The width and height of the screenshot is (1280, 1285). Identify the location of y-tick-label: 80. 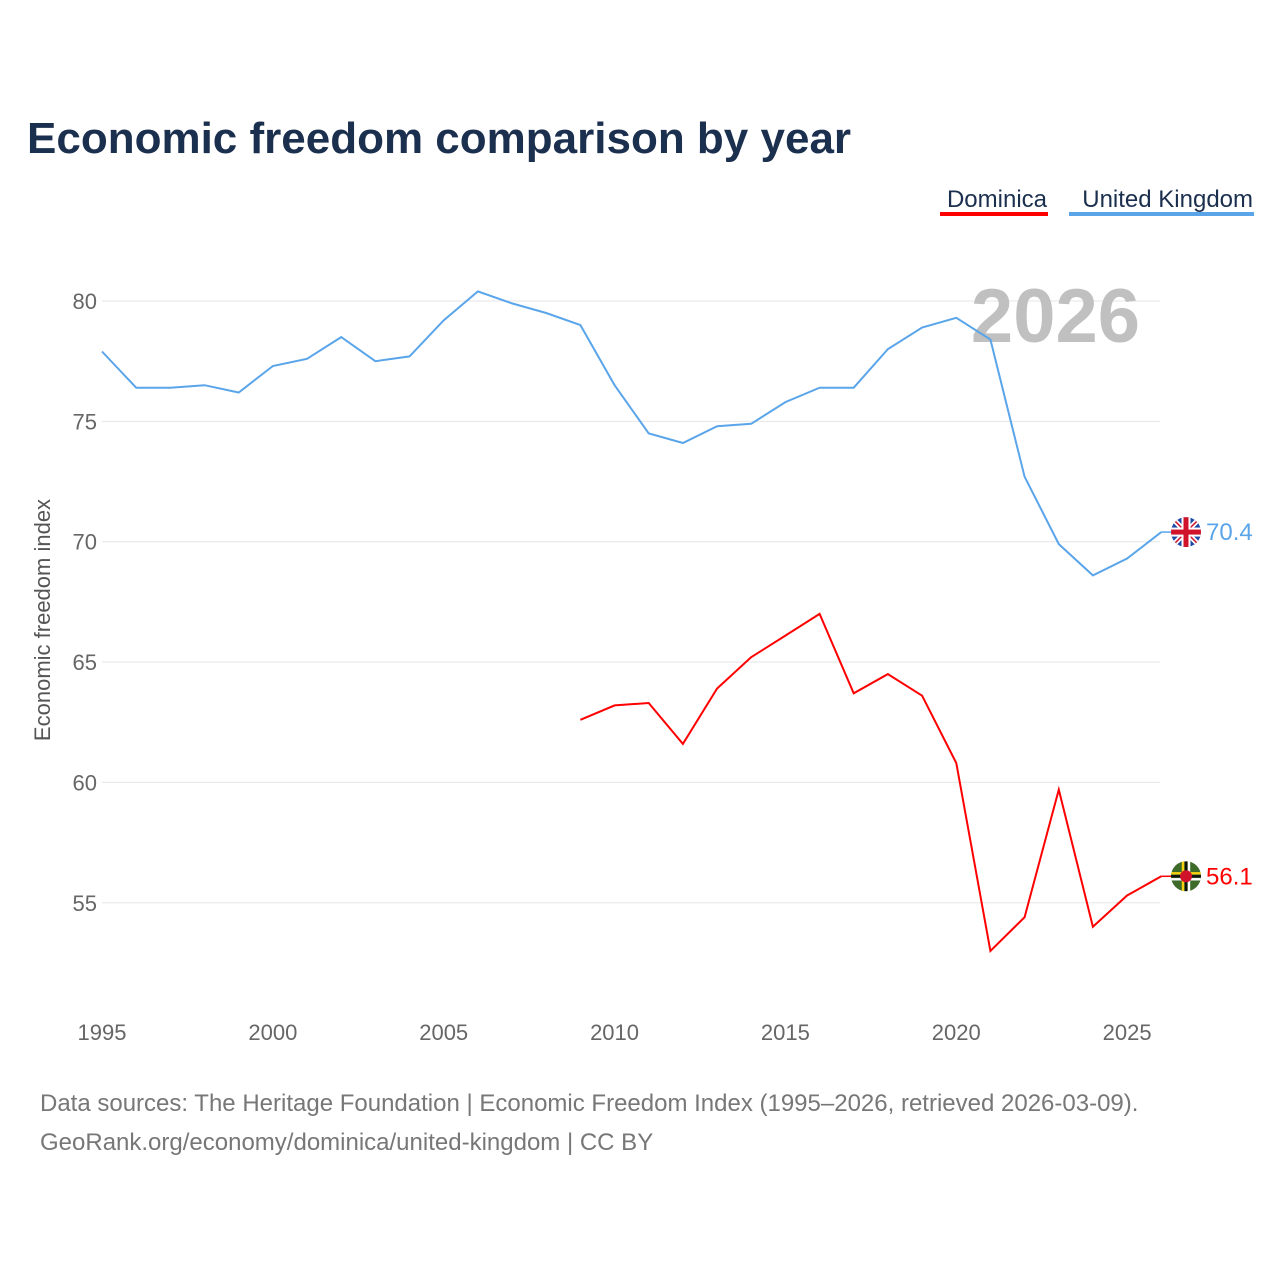
(85, 301).